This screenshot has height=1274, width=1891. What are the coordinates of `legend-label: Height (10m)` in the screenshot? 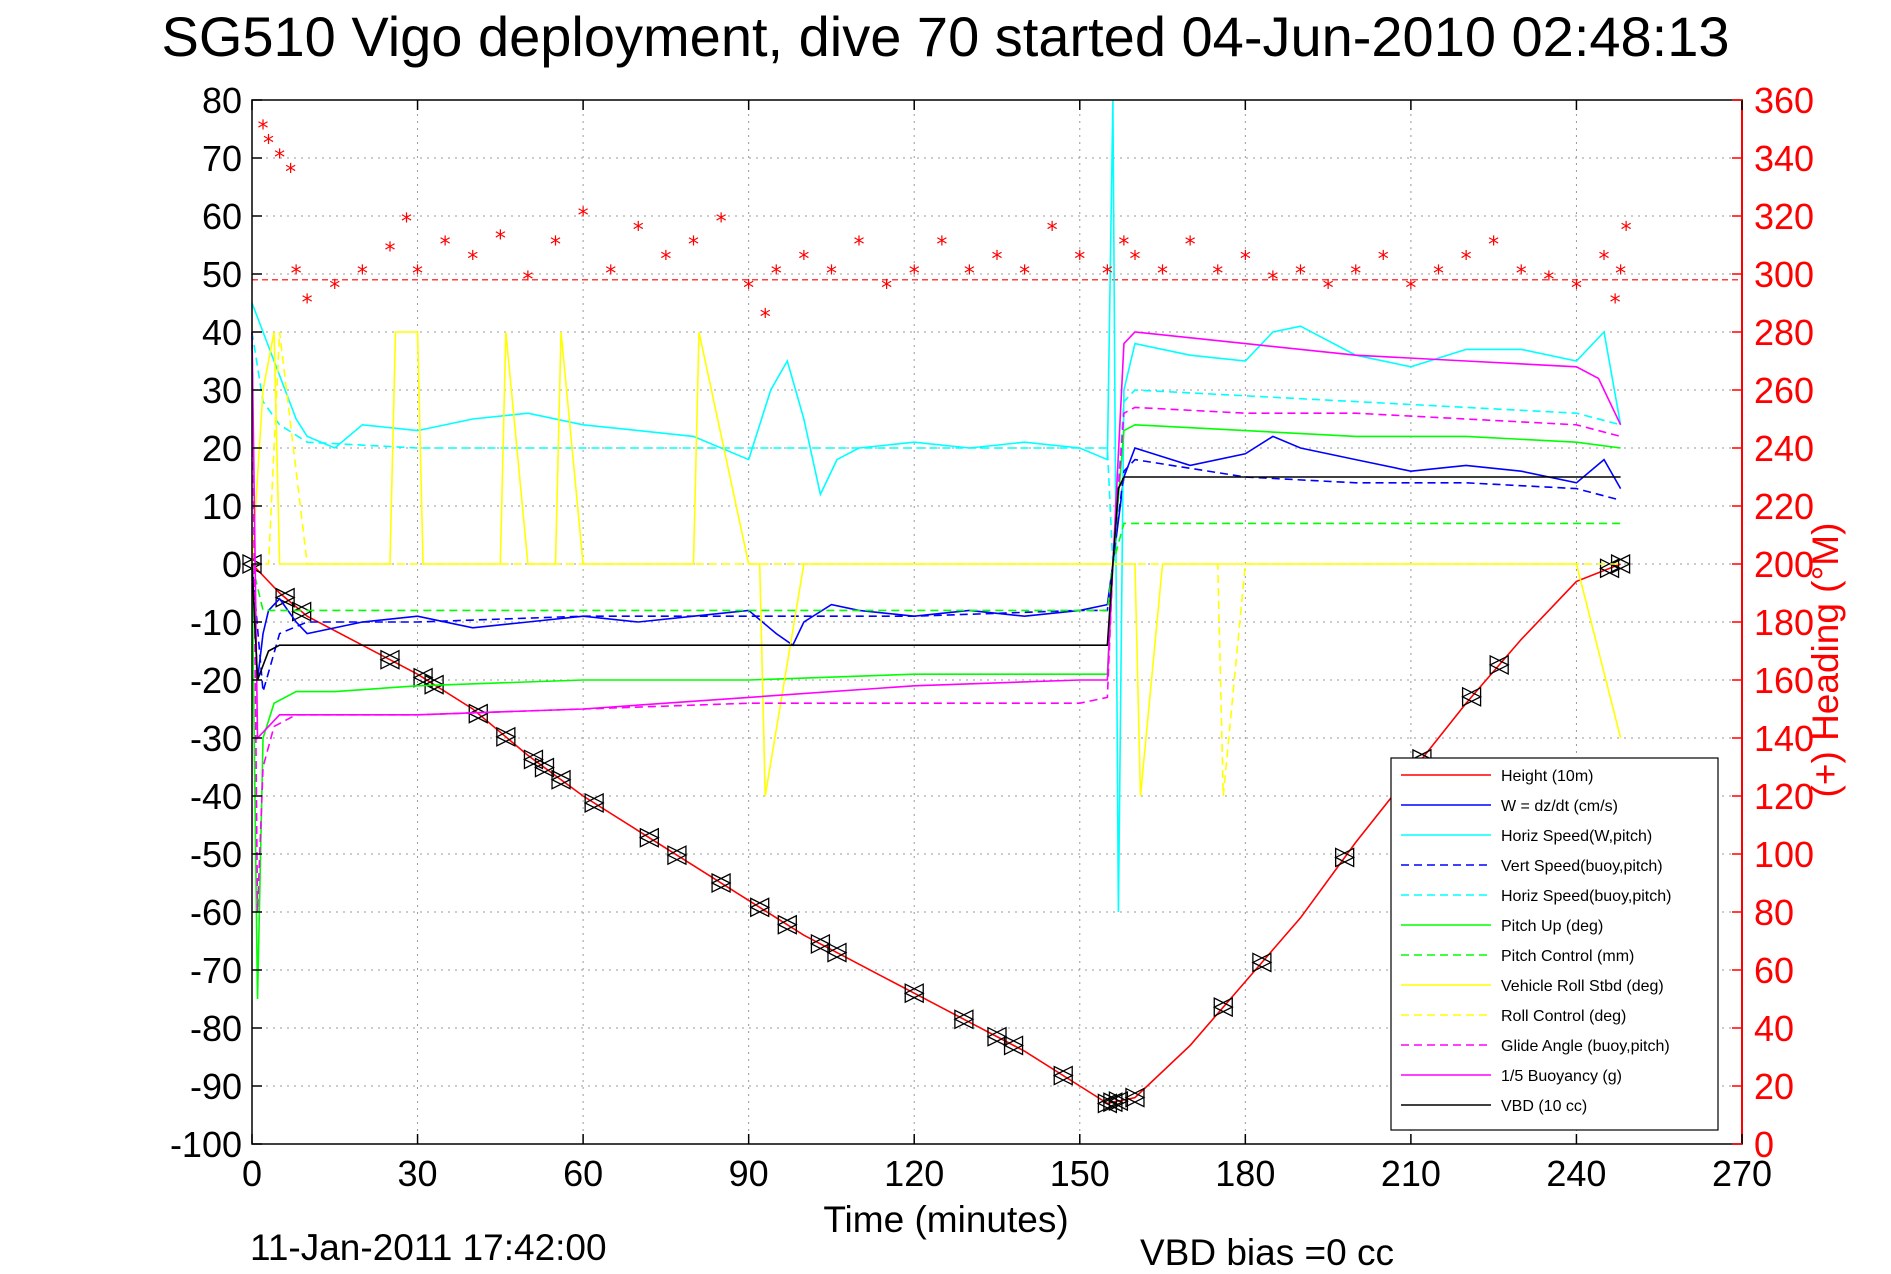 It's located at (1547, 776).